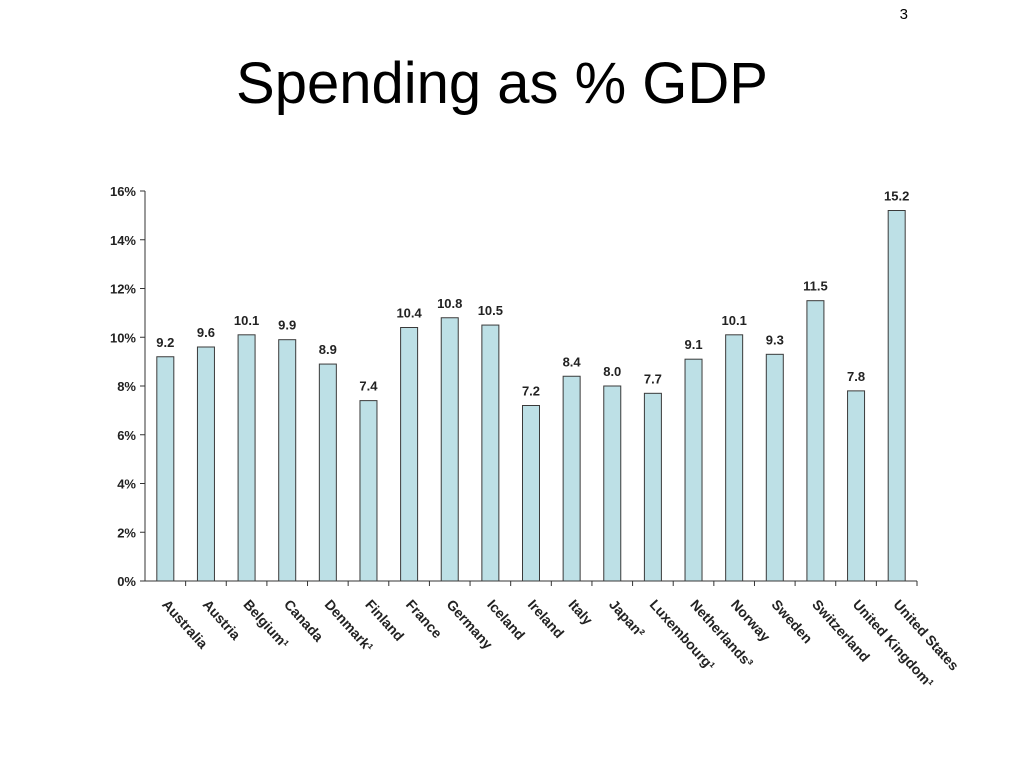 The height and width of the screenshot is (768, 1024). Describe the element at coordinates (856, 376) in the screenshot. I see `data-label: 7.8` at that location.